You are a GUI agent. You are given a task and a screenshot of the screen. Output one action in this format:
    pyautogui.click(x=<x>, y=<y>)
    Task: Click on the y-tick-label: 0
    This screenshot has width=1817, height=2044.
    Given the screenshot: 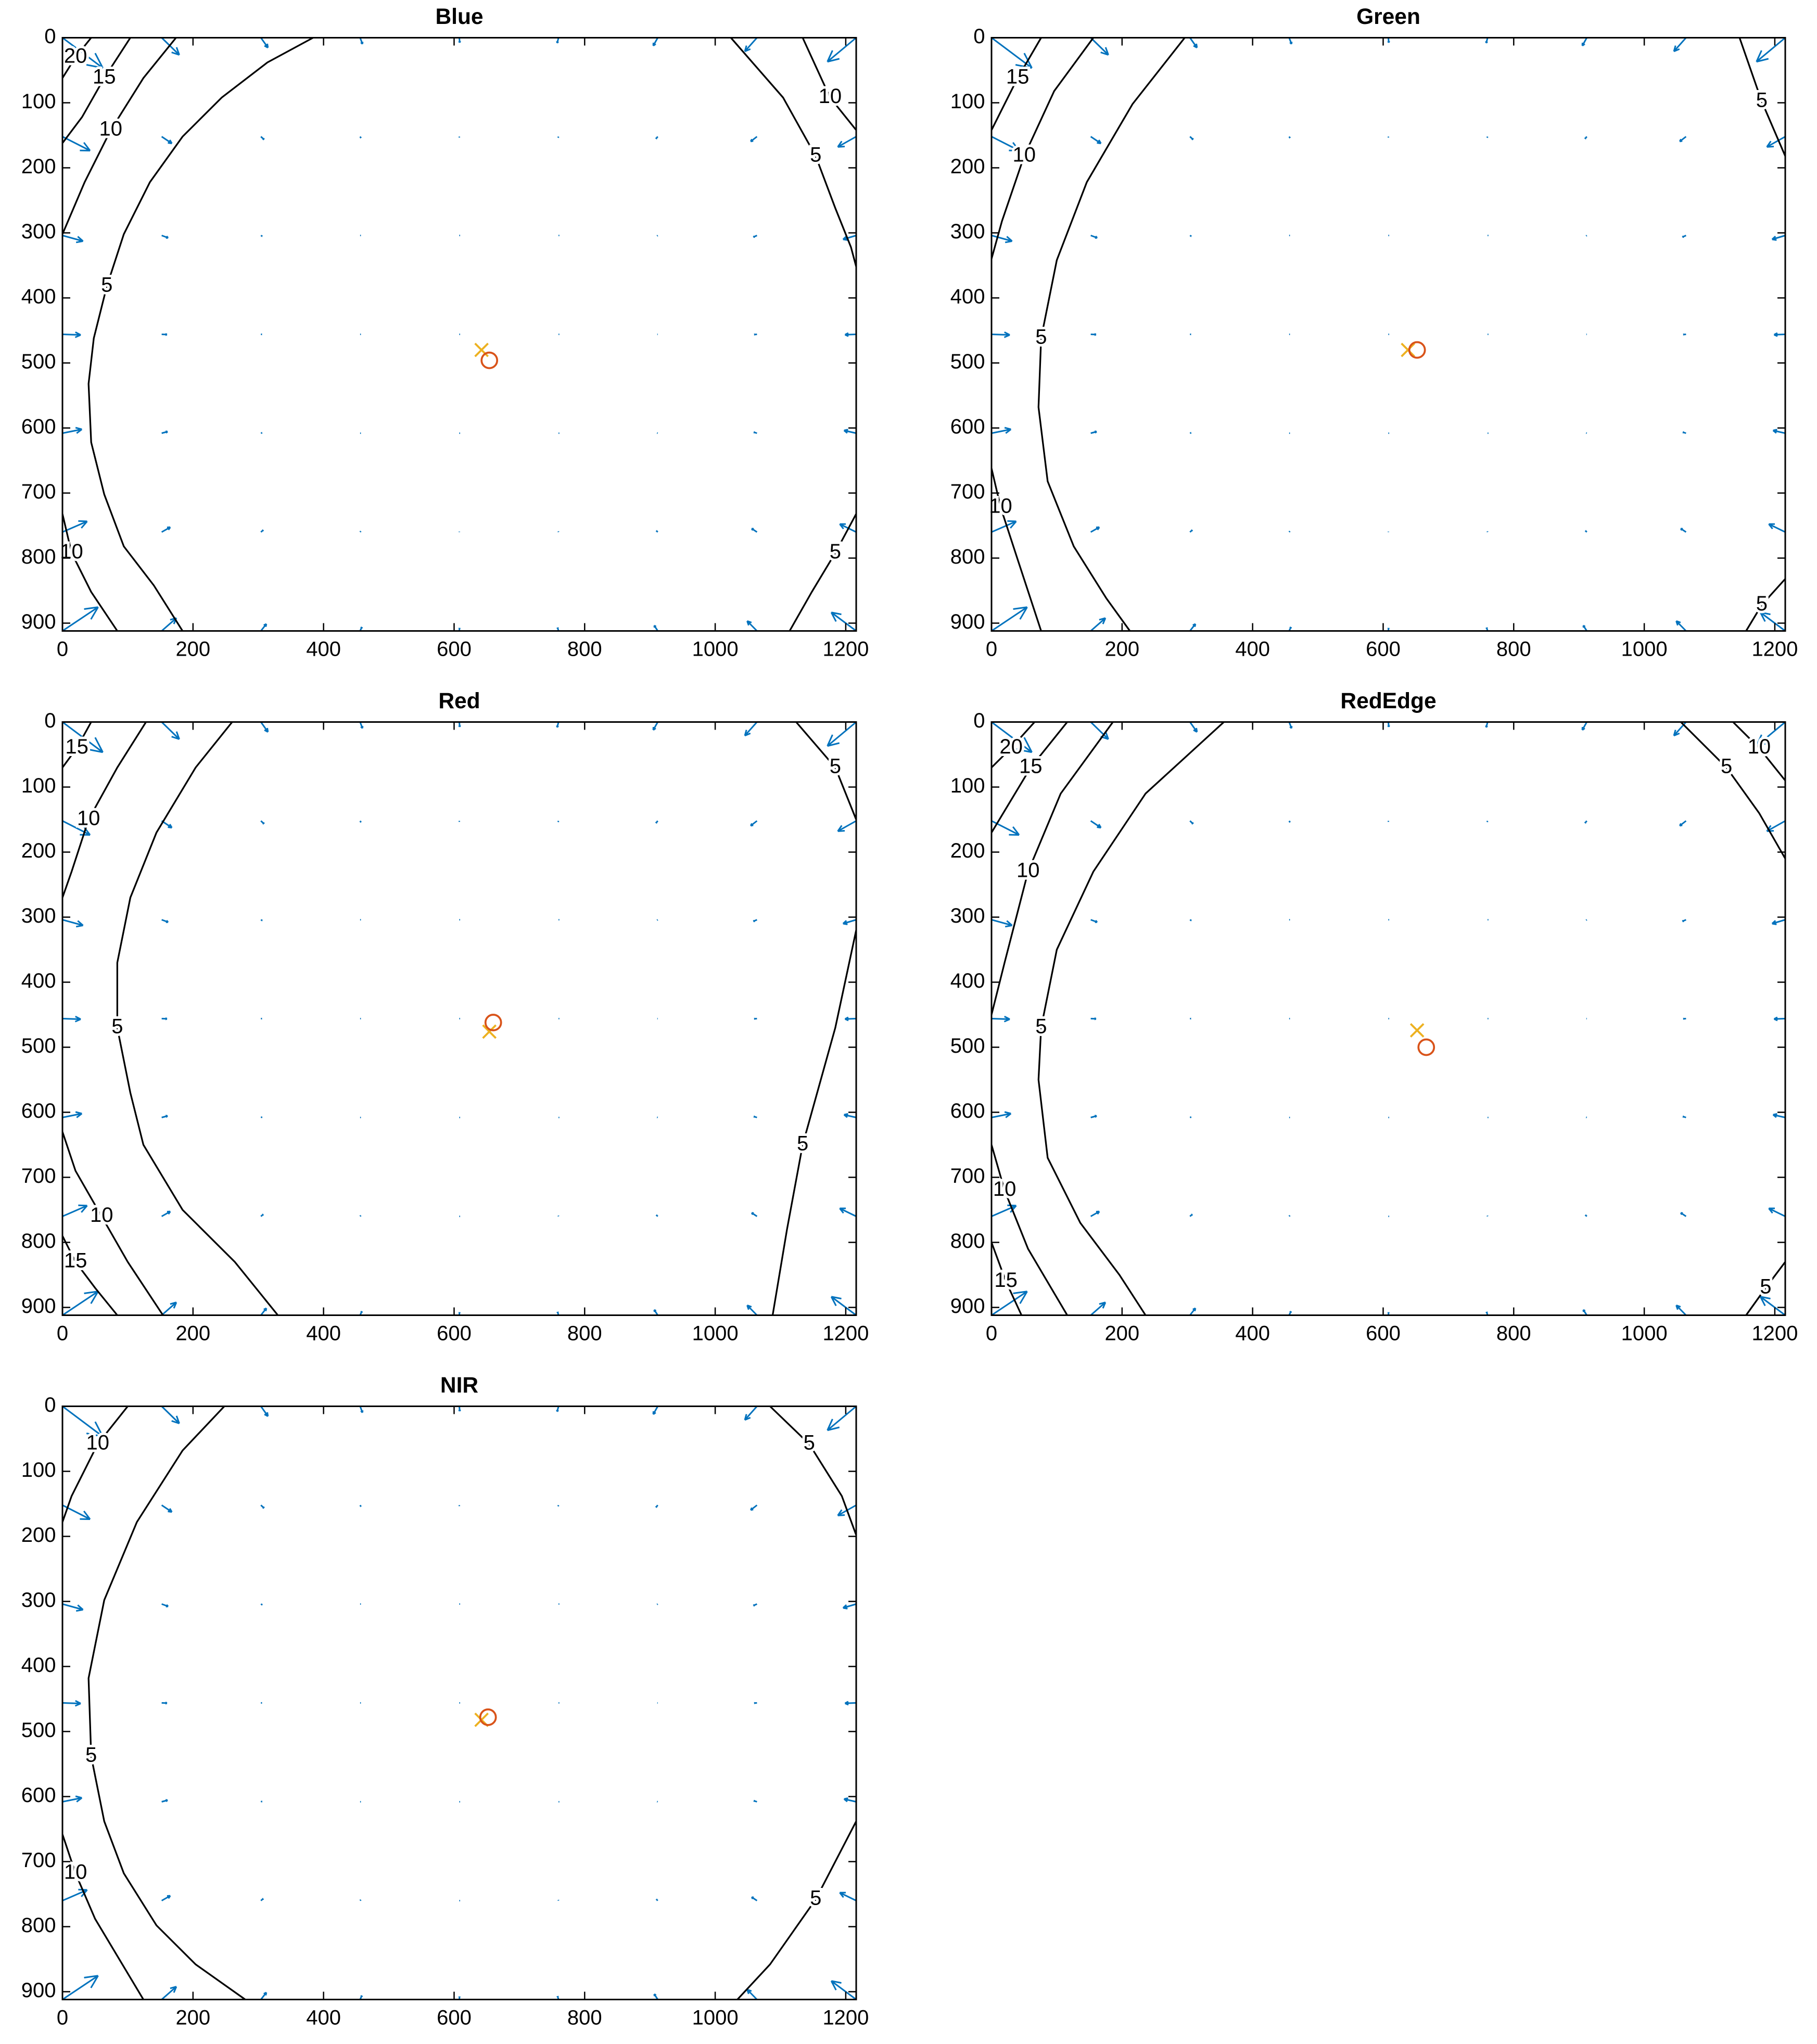 What is the action you would take?
    pyautogui.click(x=50, y=720)
    